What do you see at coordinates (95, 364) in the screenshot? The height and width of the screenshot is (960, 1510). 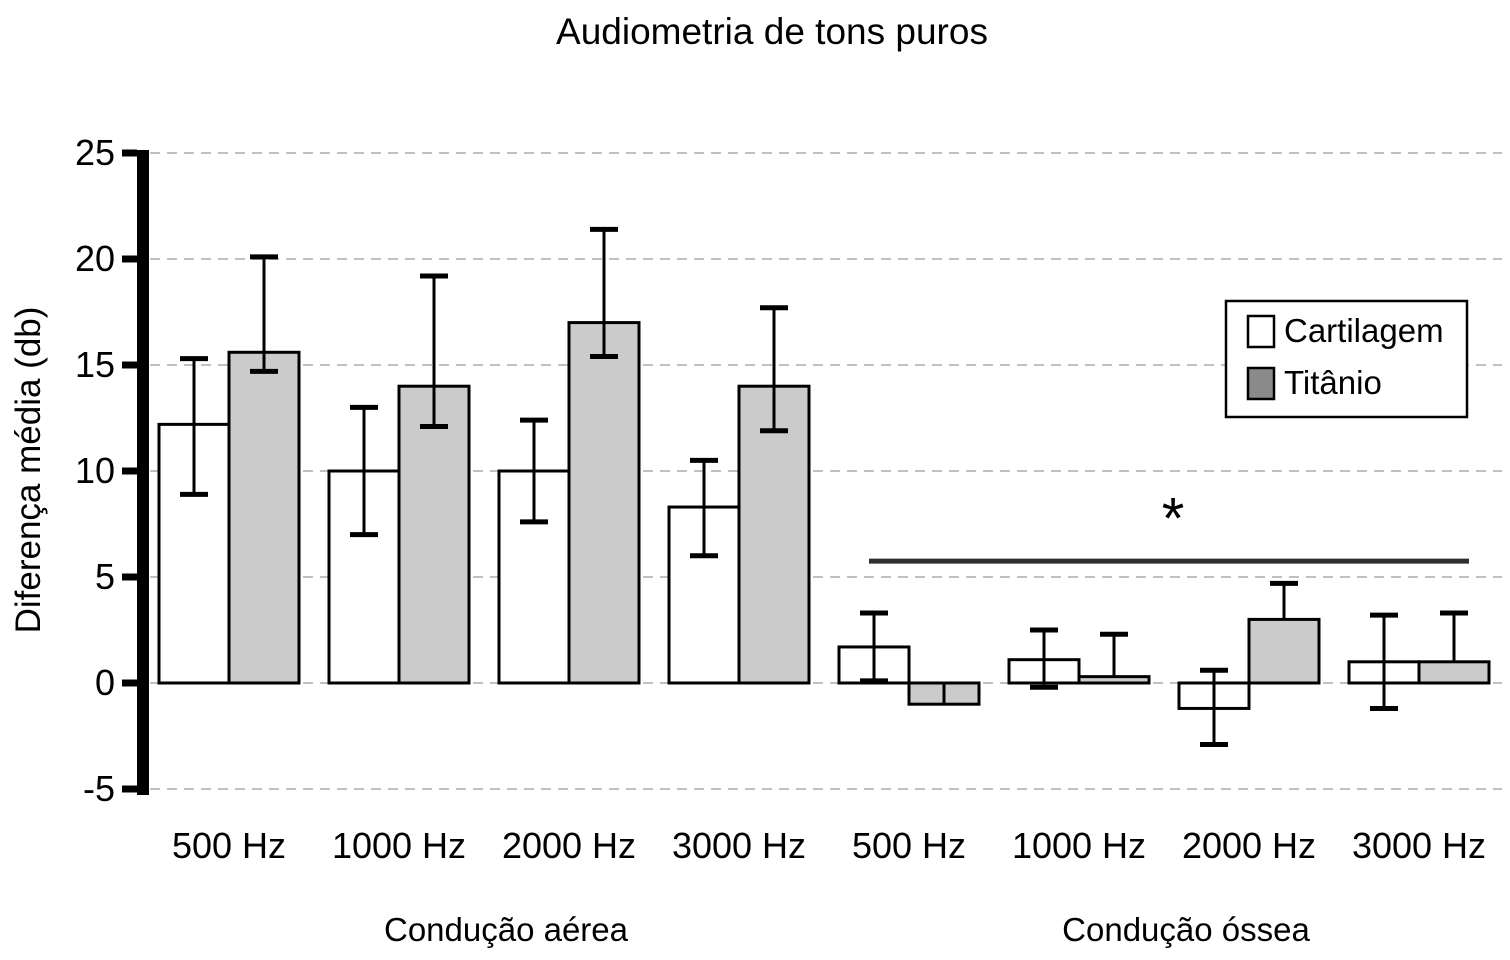 I see `y-tick-label-15: 15` at bounding box center [95, 364].